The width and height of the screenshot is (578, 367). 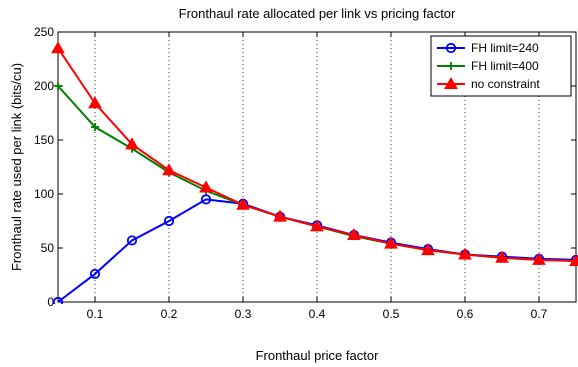 What do you see at coordinates (318, 355) in the screenshot?
I see `x-axis-title: Fronthaul price factor` at bounding box center [318, 355].